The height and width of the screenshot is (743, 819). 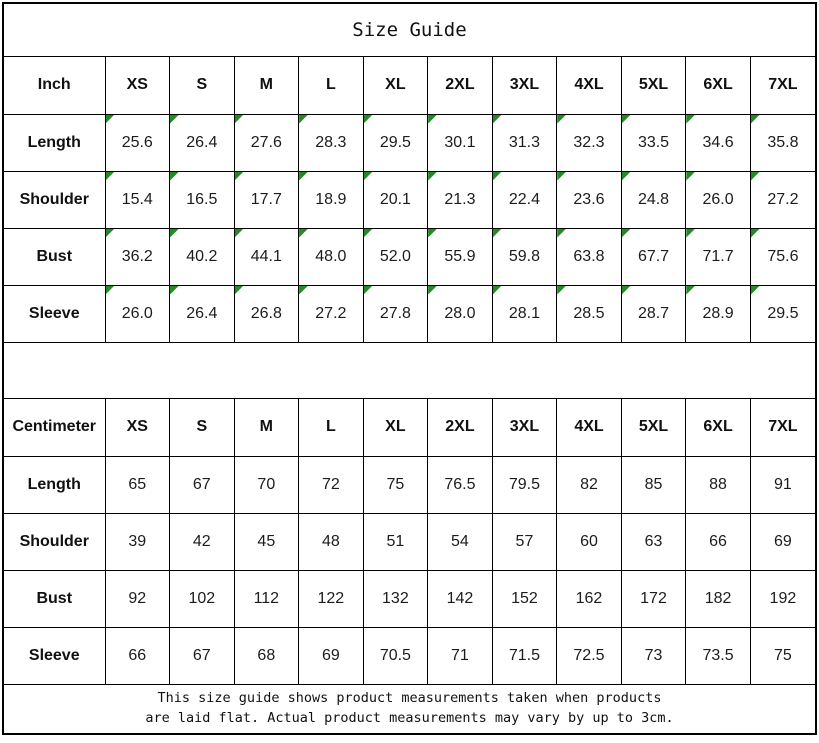 What do you see at coordinates (137, 199) in the screenshot?
I see `measurement-cell: 15.4` at bounding box center [137, 199].